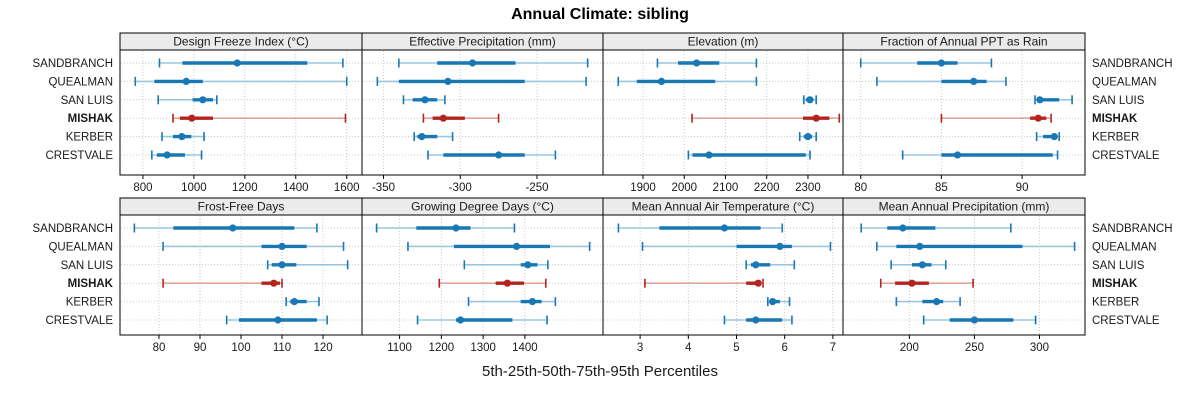 The width and height of the screenshot is (1200, 400). I want to click on x-tick-label: 800, so click(142, 188).